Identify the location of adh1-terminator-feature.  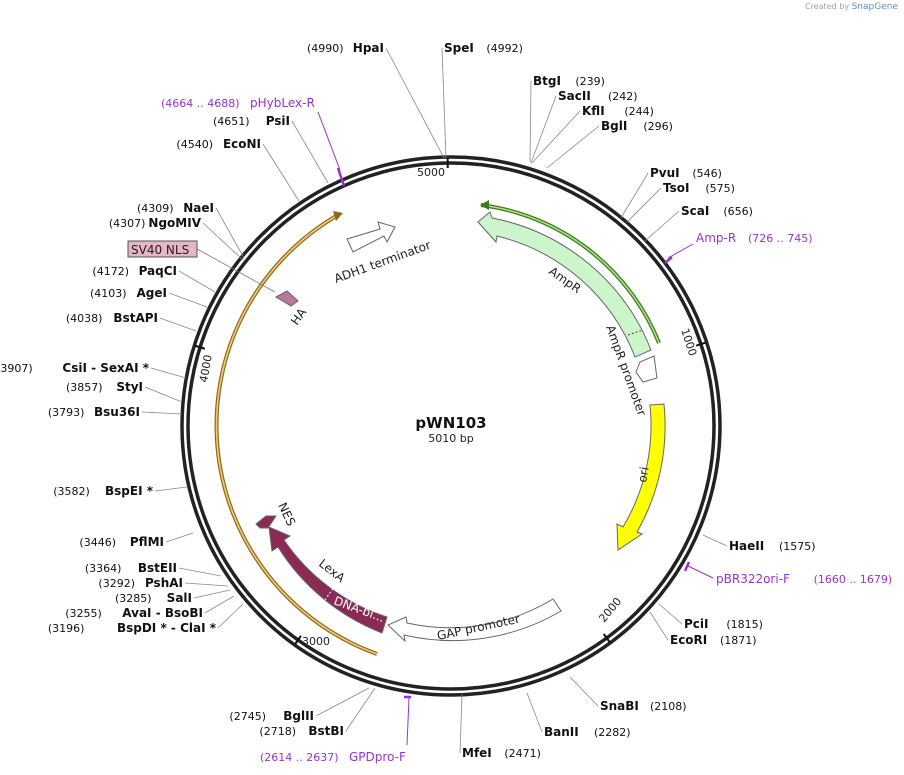
(371, 237).